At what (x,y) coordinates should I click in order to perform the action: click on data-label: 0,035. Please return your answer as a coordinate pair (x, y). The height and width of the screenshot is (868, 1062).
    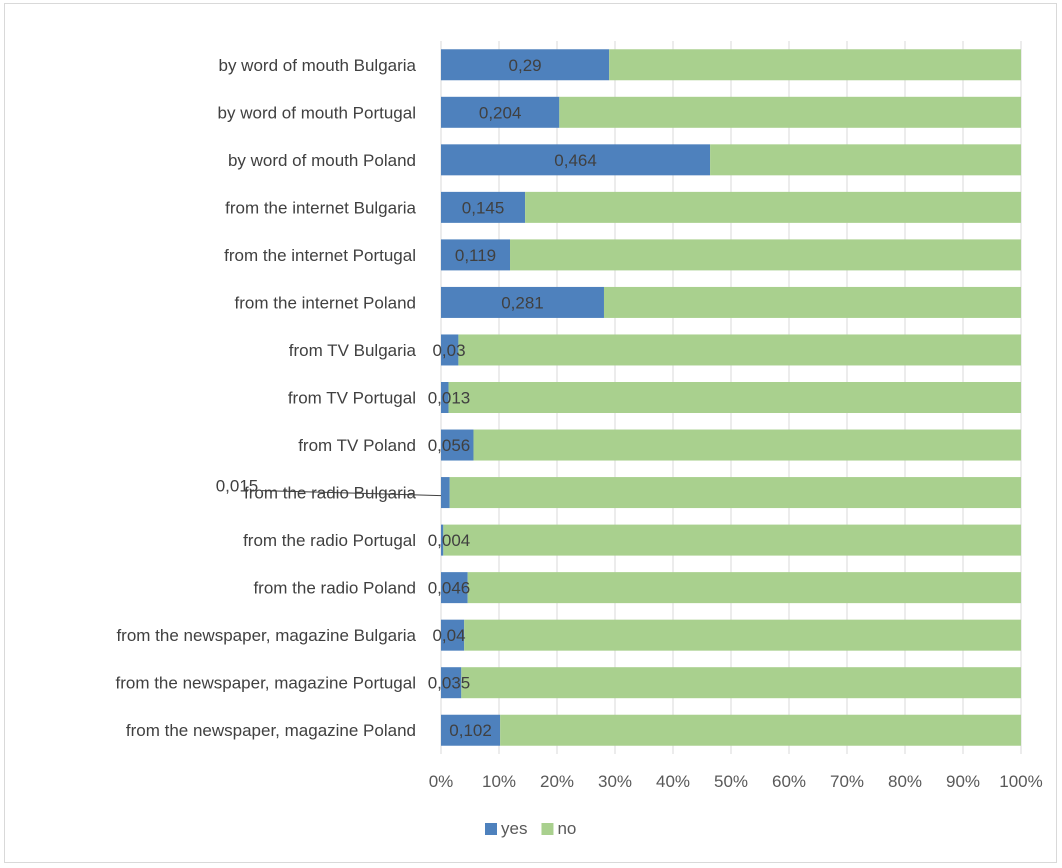
    Looking at the image, I should click on (449, 683).